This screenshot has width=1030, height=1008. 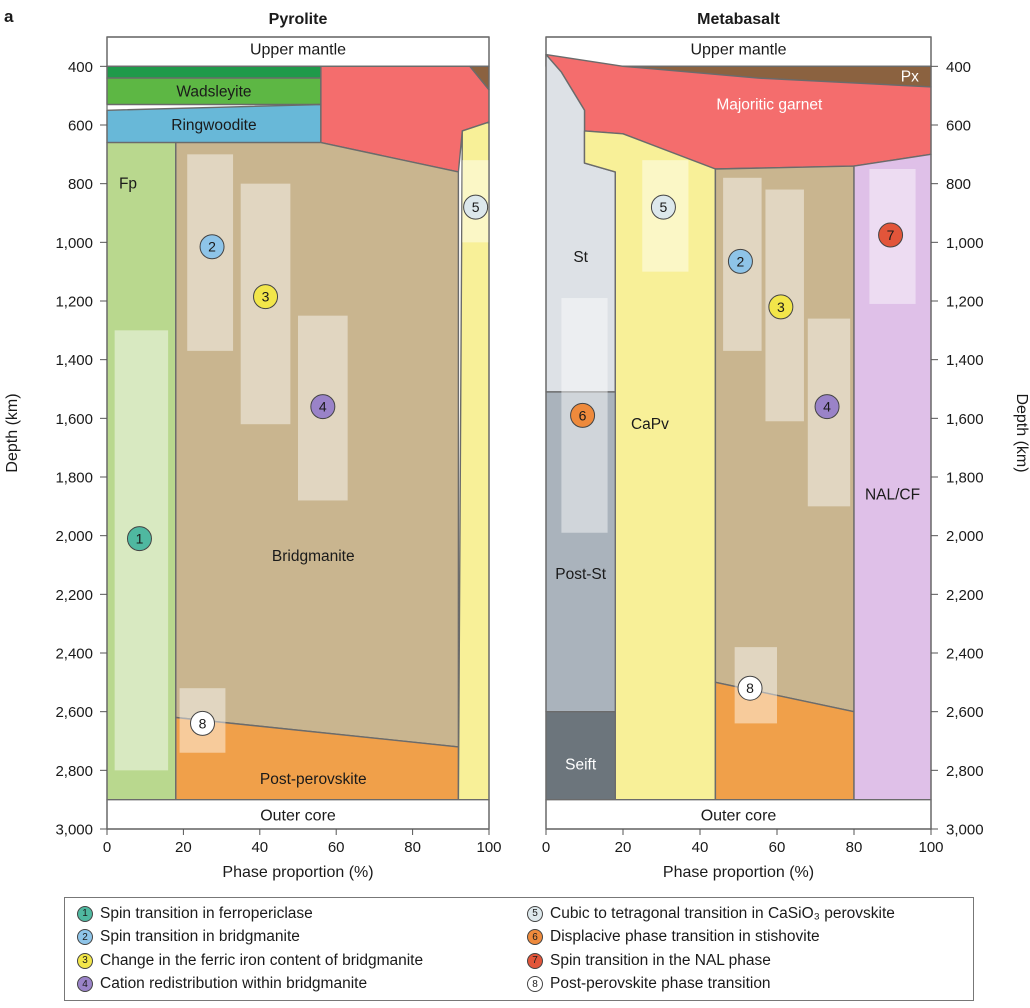 I want to click on legend-item-2: 2 Spin transition in bridgmanite, so click(x=250, y=938).